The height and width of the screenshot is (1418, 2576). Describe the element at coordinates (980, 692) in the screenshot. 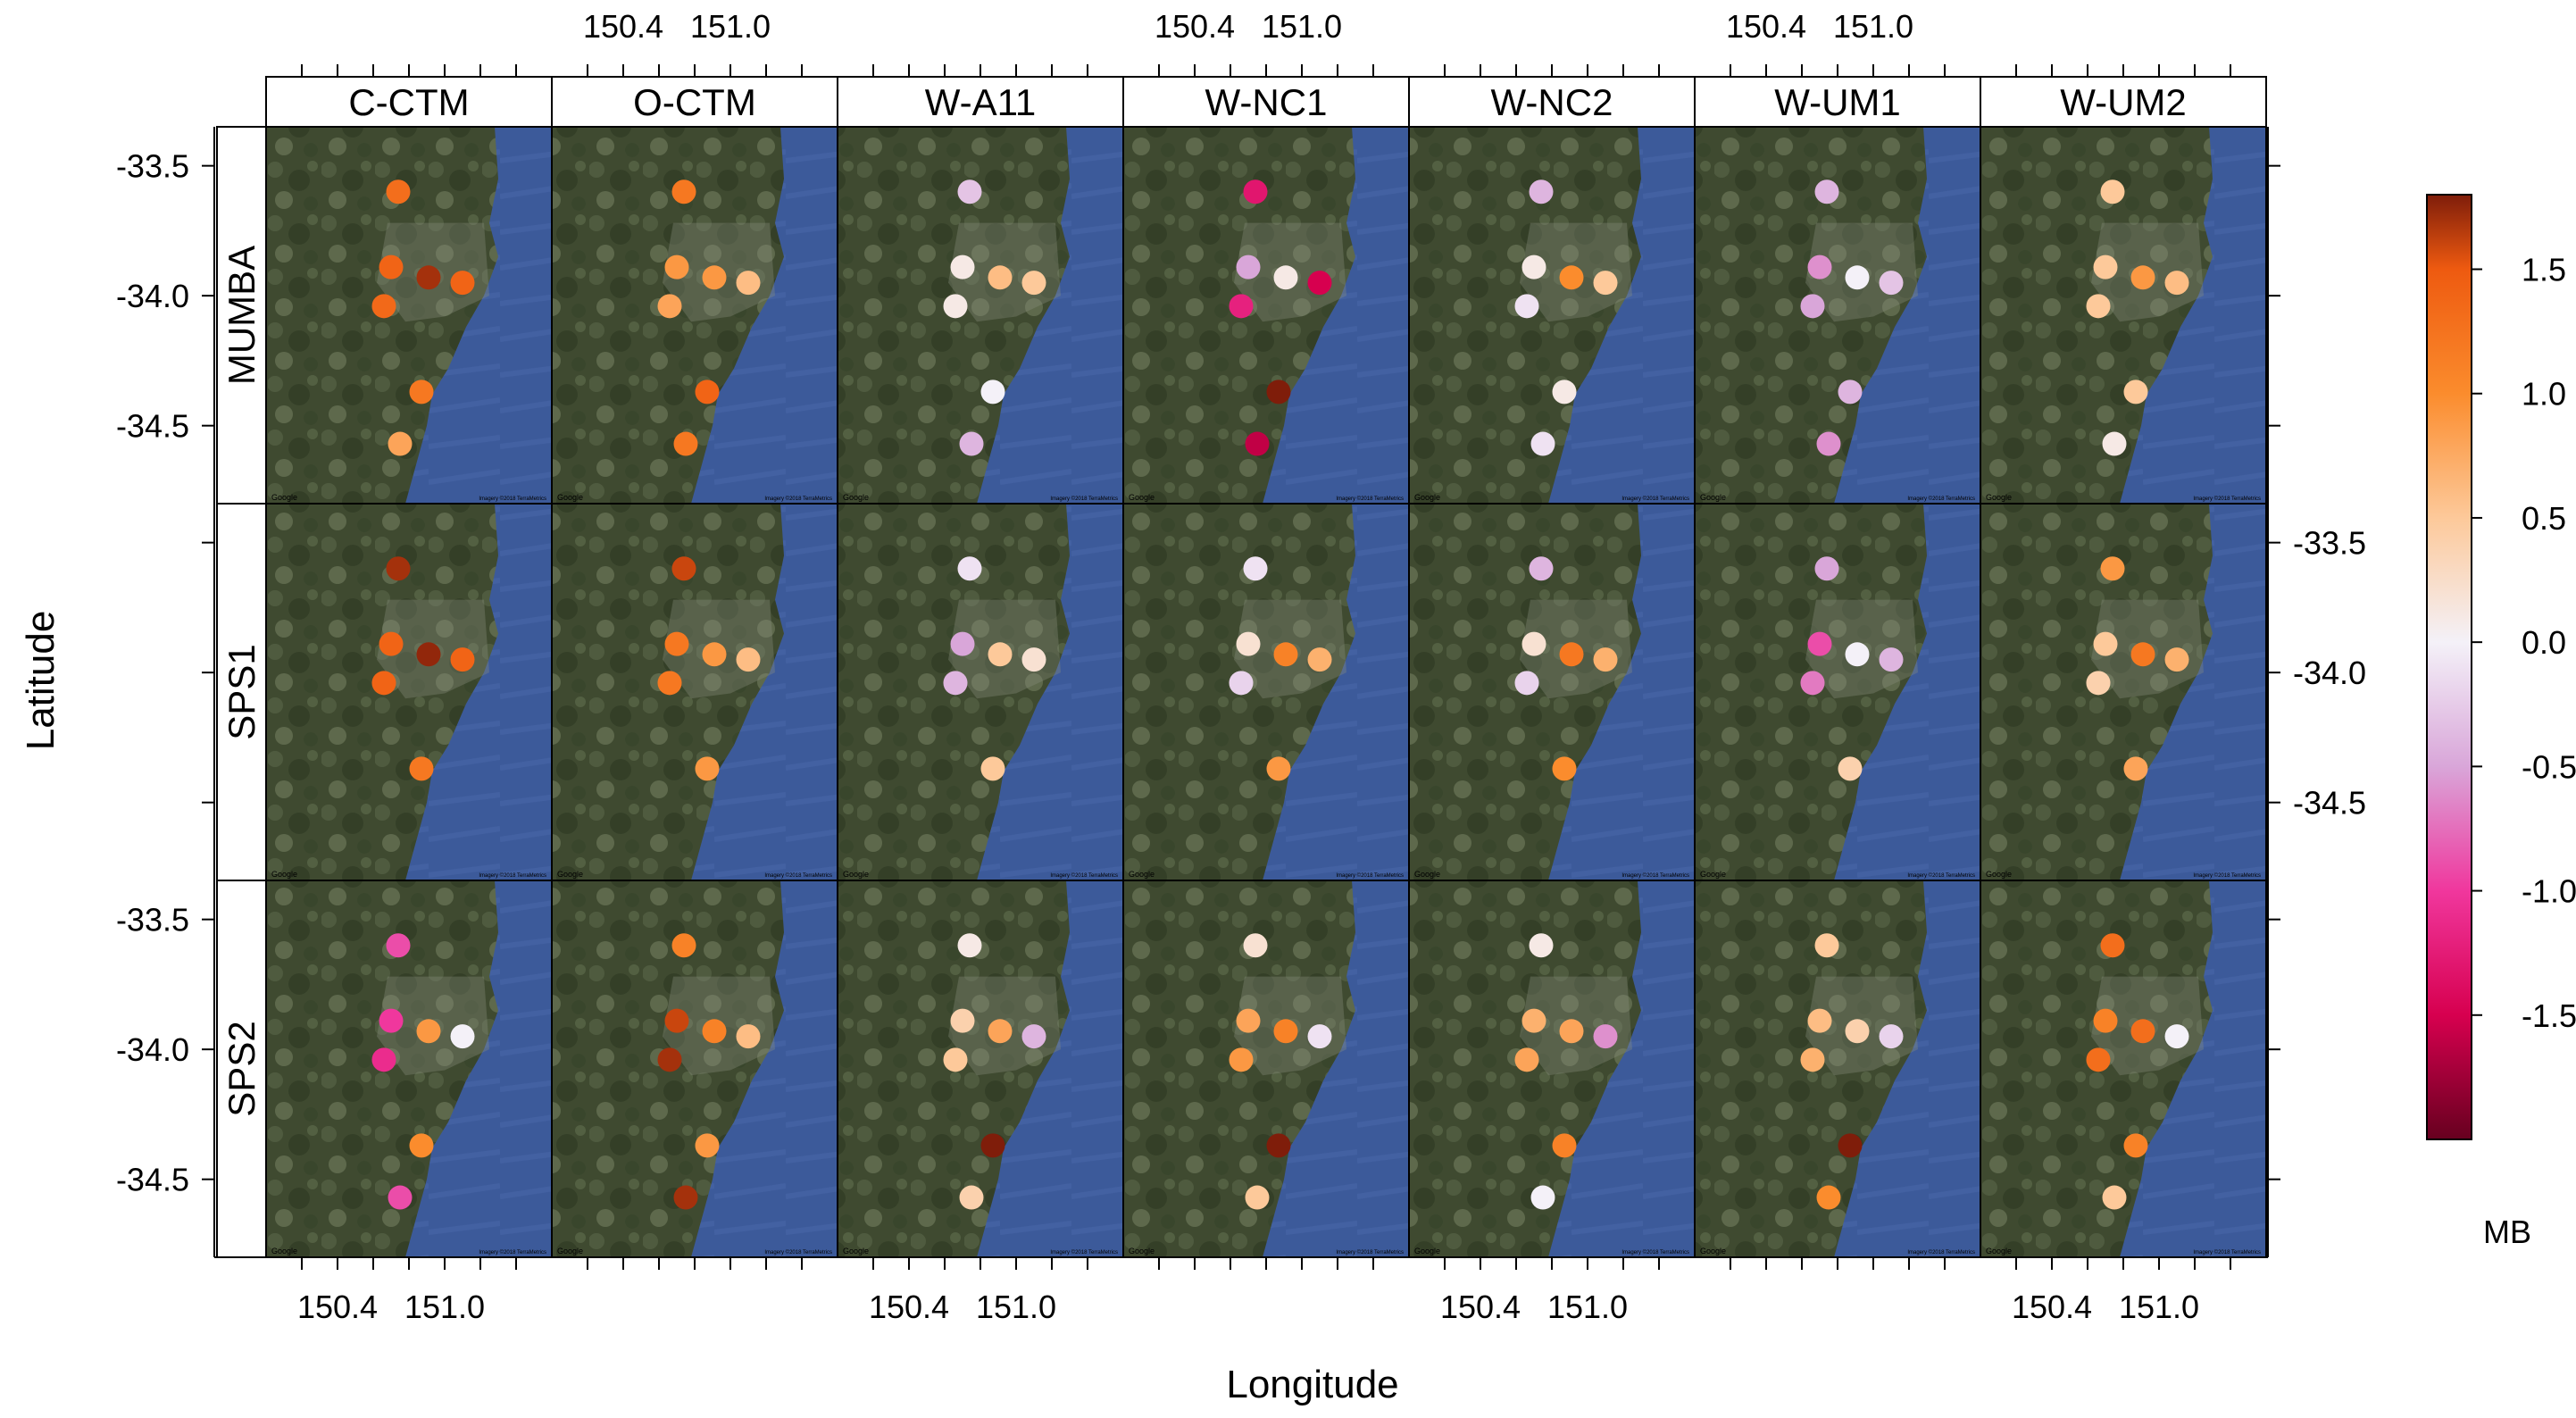

I see `map-panel-sps1-w-a11: Google Imagery ©2018 TerraMetrics` at that location.